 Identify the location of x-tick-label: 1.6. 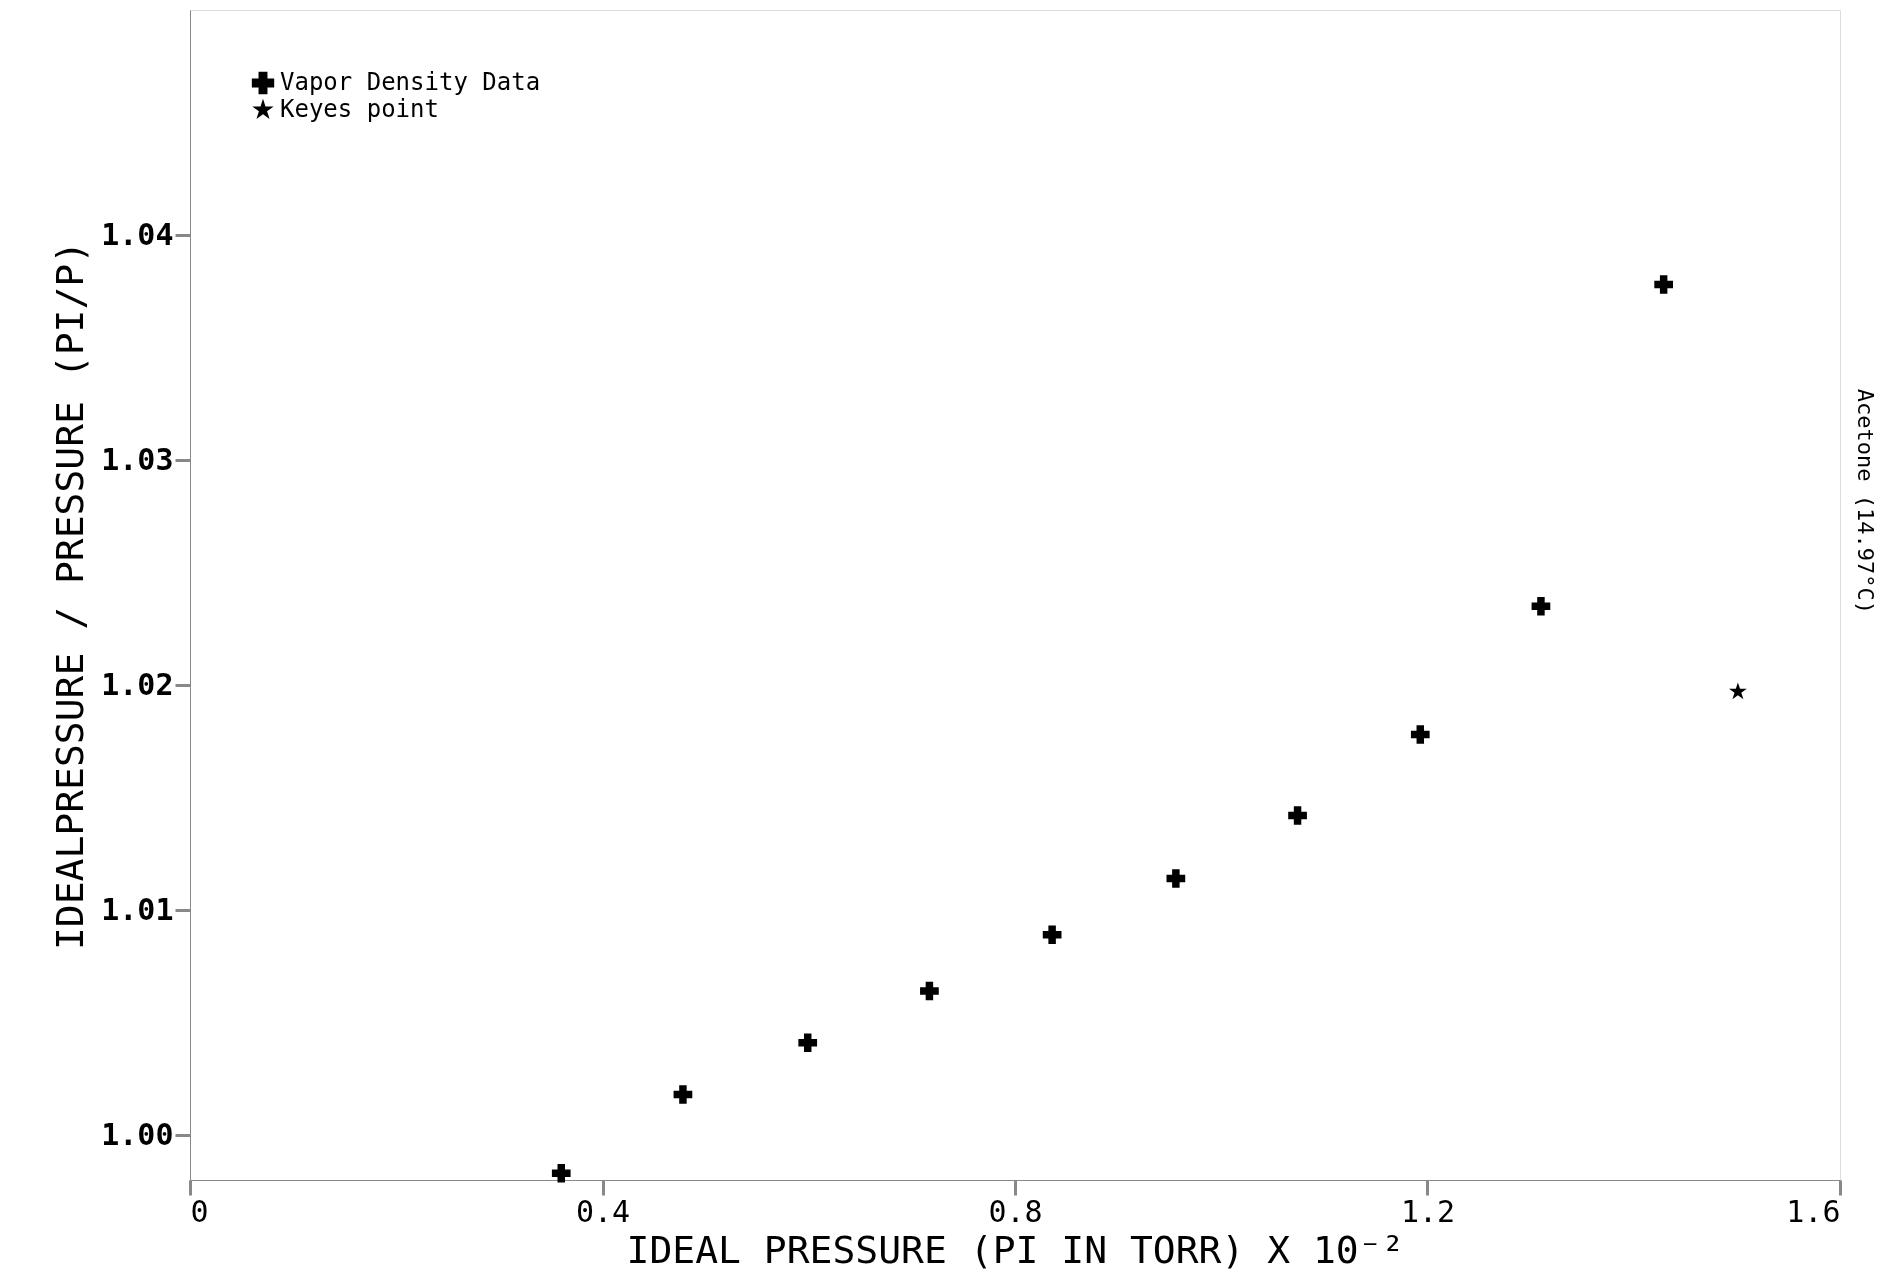
(1813, 1211).